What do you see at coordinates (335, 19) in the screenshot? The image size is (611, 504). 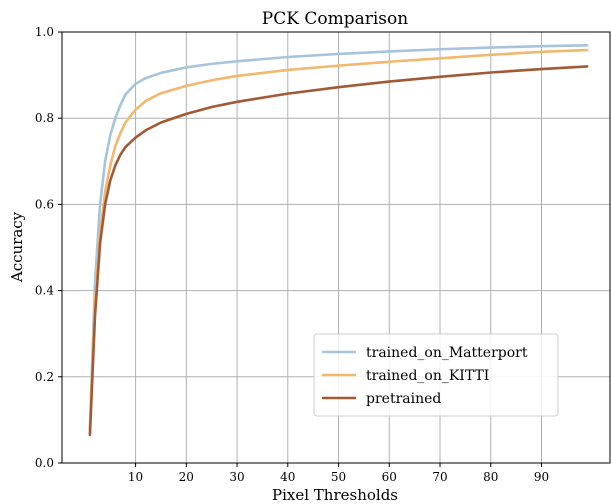 I see `chart-title: PCK Comparison` at bounding box center [335, 19].